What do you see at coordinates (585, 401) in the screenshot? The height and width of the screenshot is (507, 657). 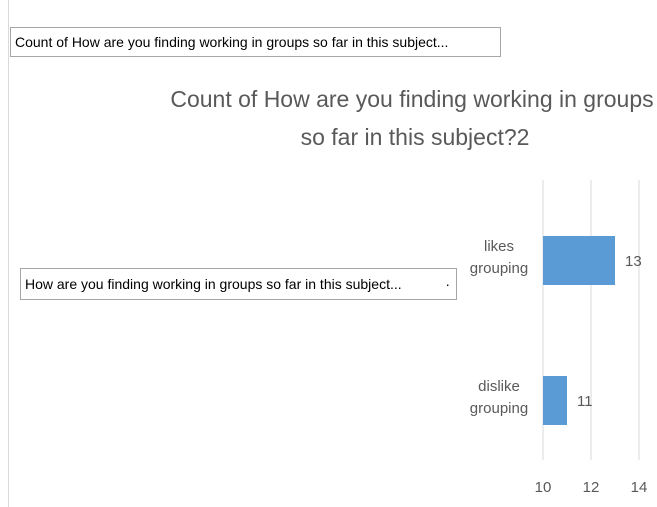 I see `data-label: 11` at bounding box center [585, 401].